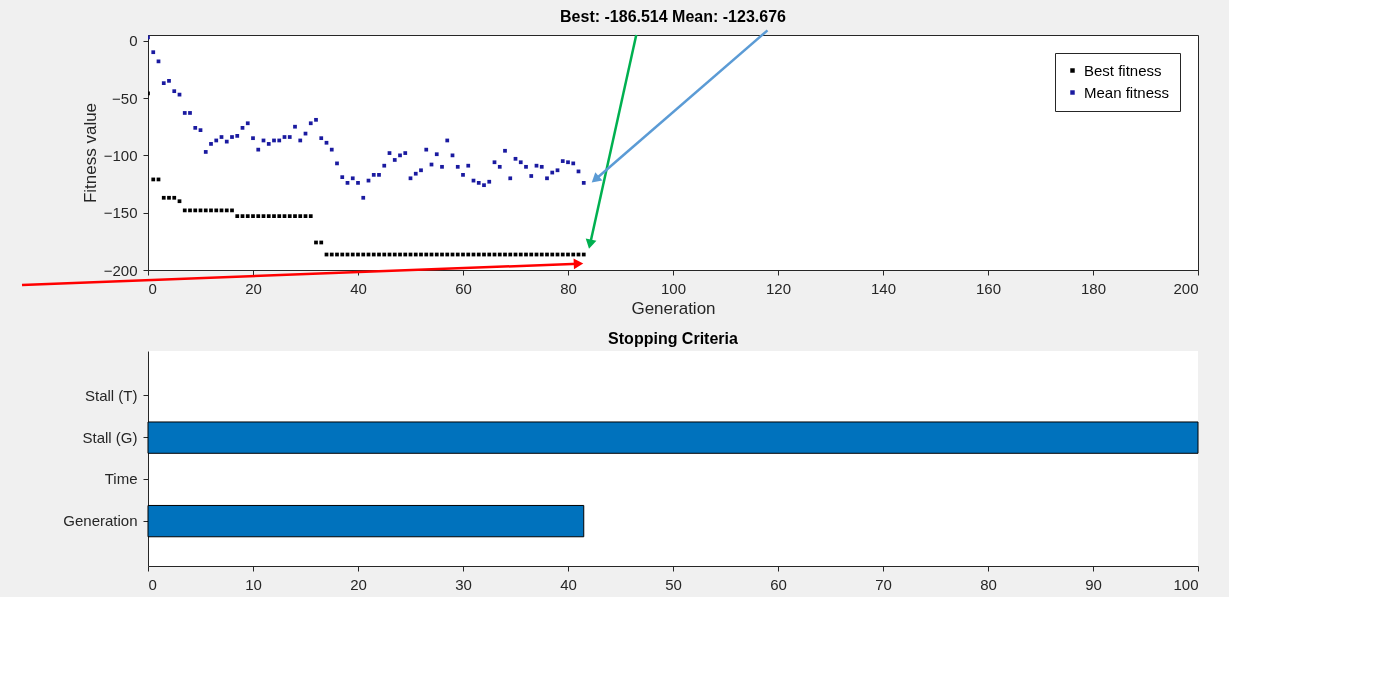 The image size is (1391, 692). What do you see at coordinates (100, 521) in the screenshot?
I see `y-tick-label: Generation` at bounding box center [100, 521].